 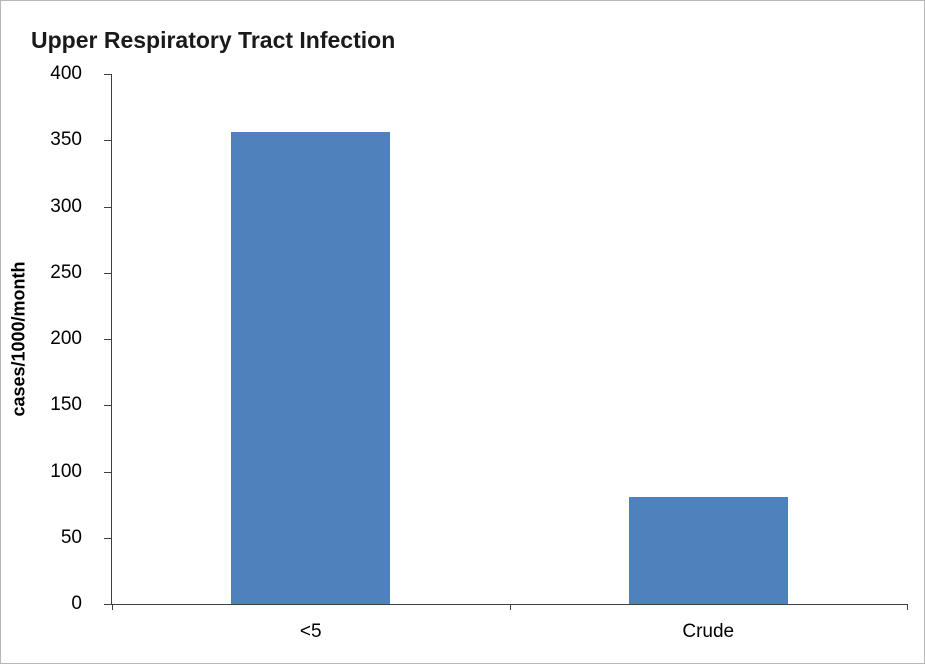 What do you see at coordinates (66, 338) in the screenshot?
I see `y-tick-label: 200` at bounding box center [66, 338].